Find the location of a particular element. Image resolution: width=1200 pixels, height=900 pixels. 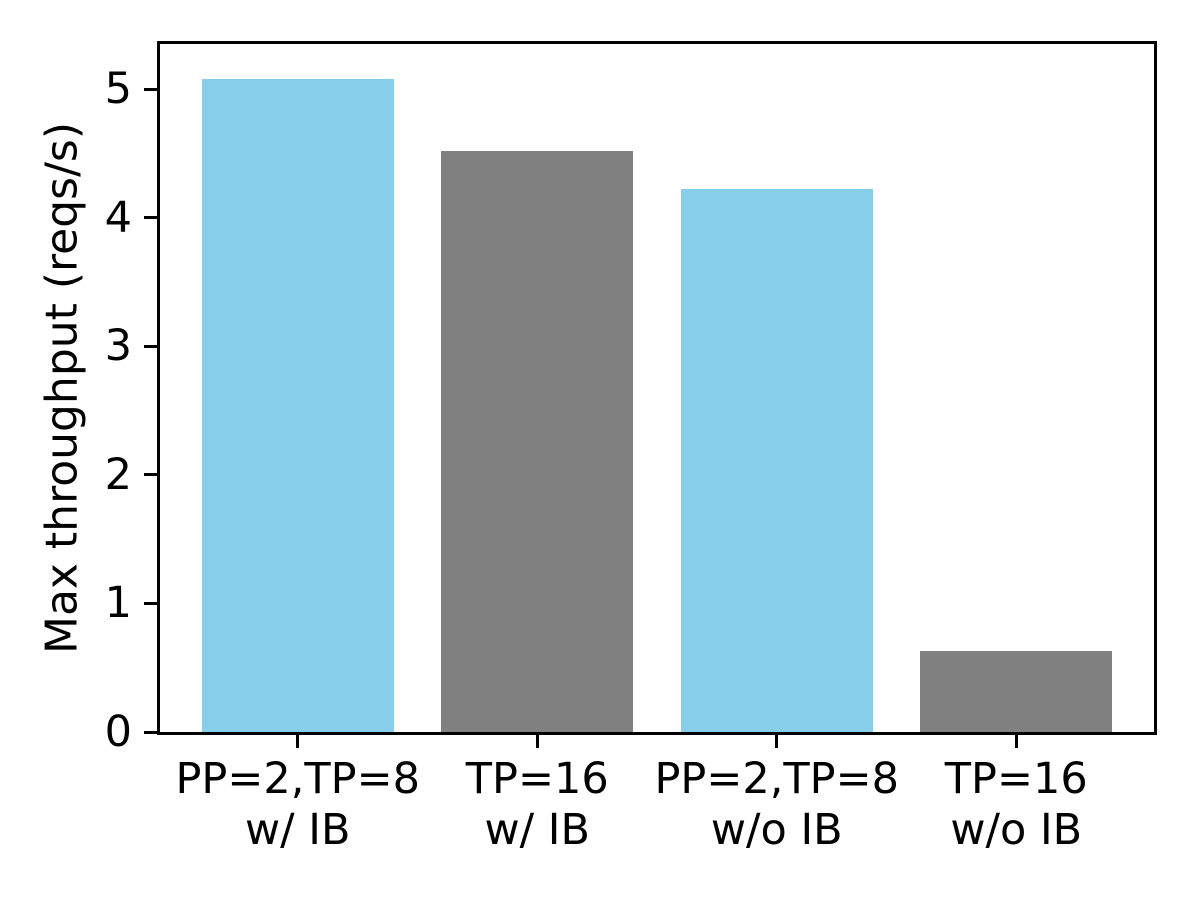

x-tick-label: PP=2,TP=8 w/o IB is located at coordinates (777, 805).